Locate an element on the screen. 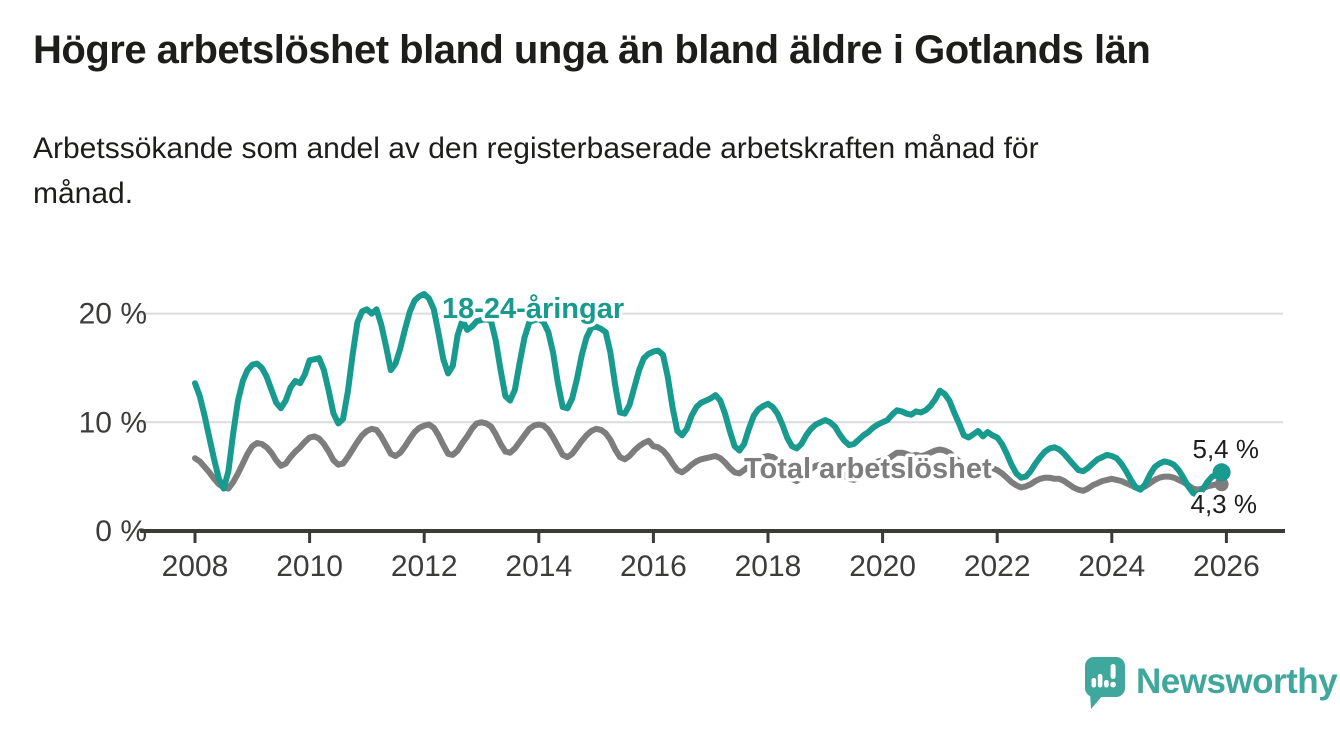 The height and width of the screenshot is (734, 1340). newsworthy-logo-text: Newsworthy is located at coordinates (1237, 681).